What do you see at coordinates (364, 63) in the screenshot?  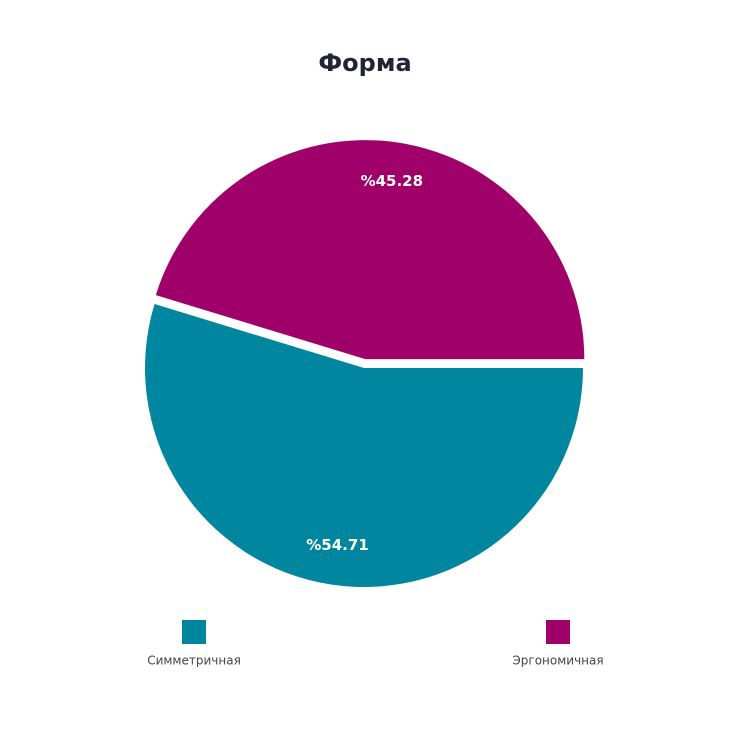 I see `chart-title: Форма` at bounding box center [364, 63].